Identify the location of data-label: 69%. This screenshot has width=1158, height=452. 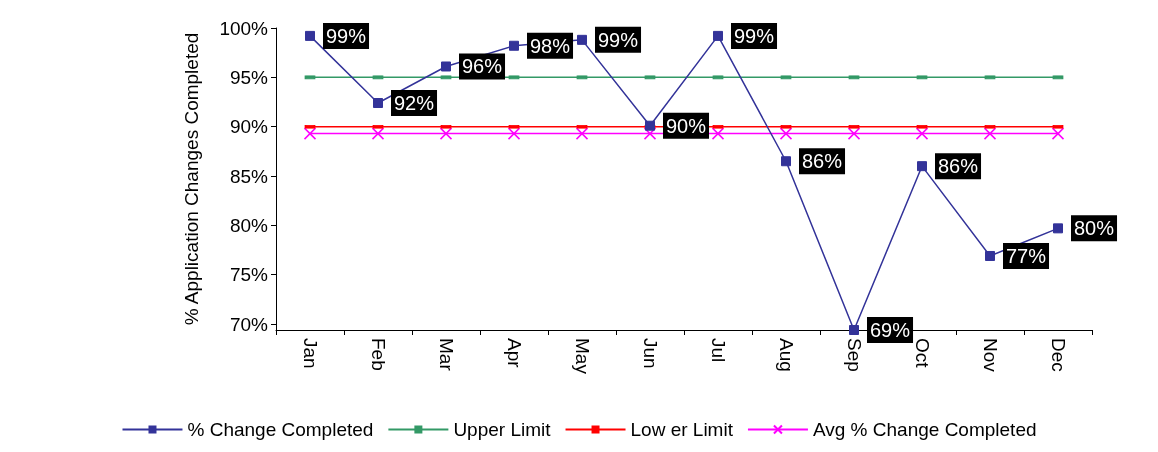
(890, 330).